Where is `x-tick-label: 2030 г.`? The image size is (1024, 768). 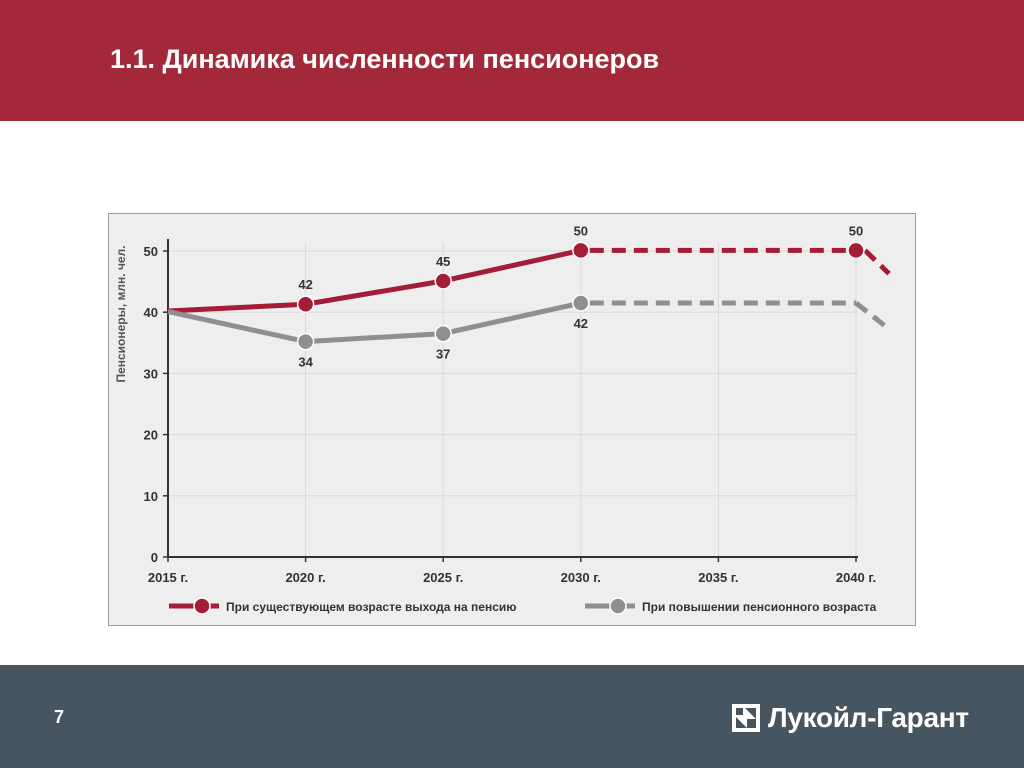 x-tick-label: 2030 г. is located at coordinates (581, 577).